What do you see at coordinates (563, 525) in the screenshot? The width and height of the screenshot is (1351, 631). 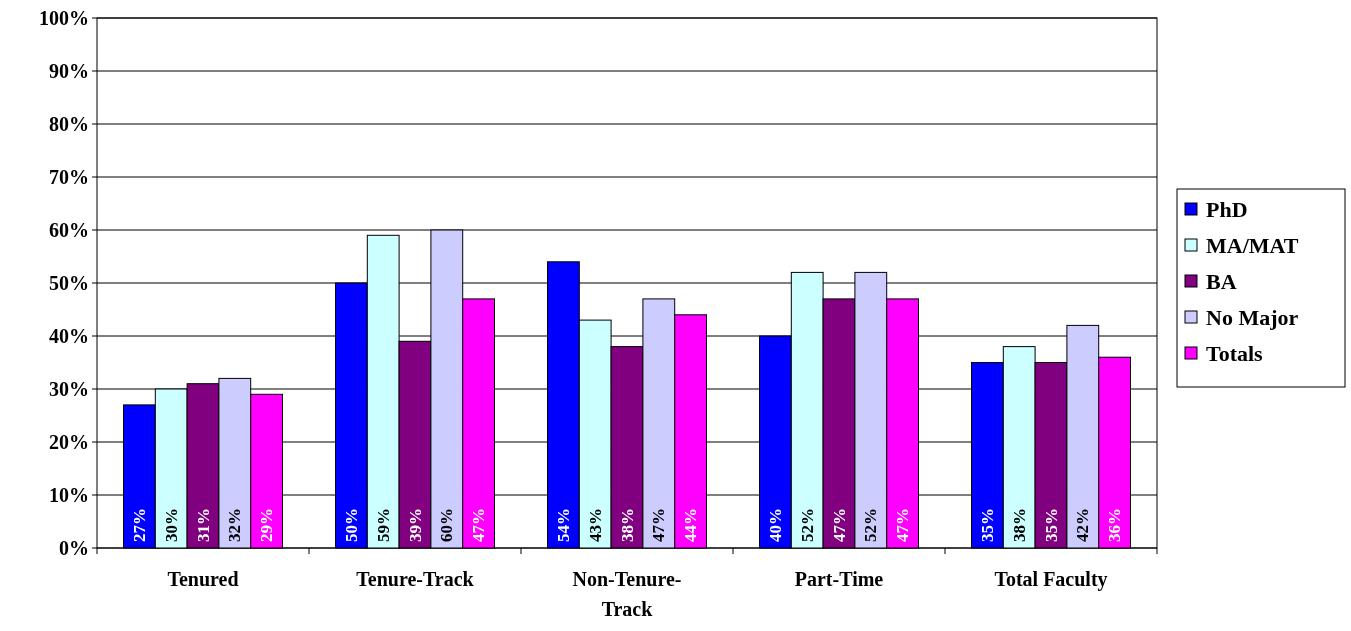 I see `data-label: 54%` at bounding box center [563, 525].